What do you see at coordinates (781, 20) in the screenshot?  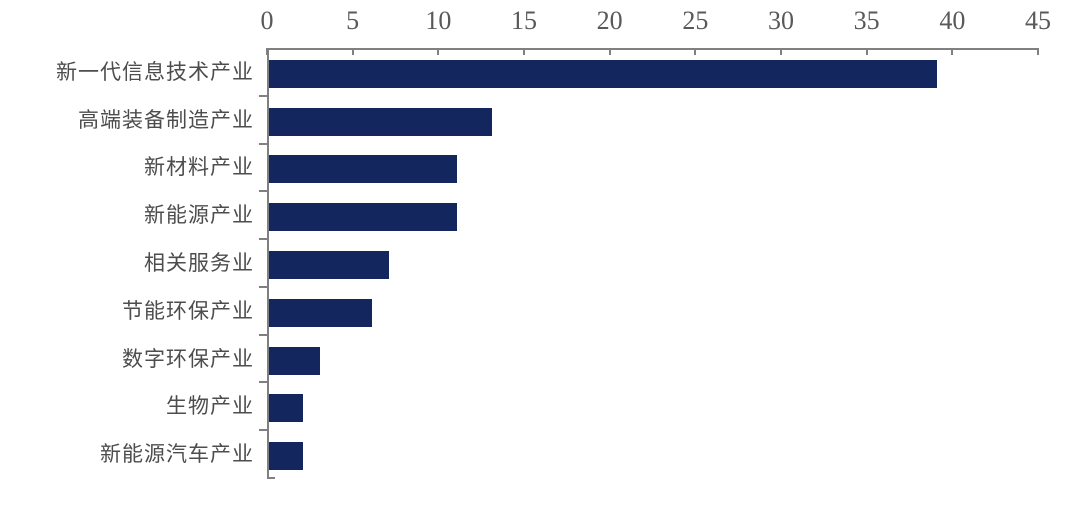 I see `x-tick-label: 30` at bounding box center [781, 20].